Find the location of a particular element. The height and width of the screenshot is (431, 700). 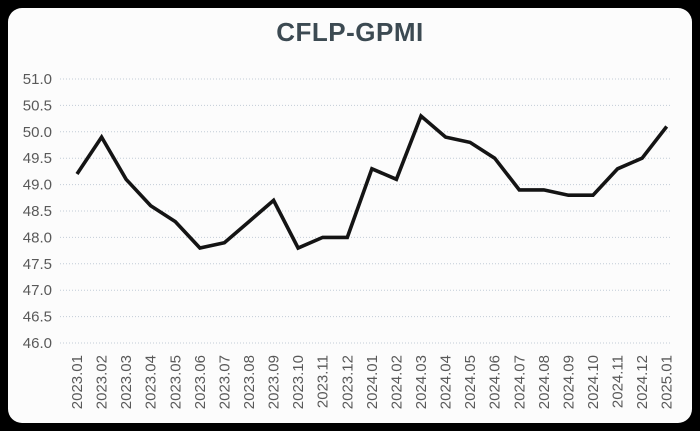

y-tick-label: 50.5 is located at coordinates (37, 105).